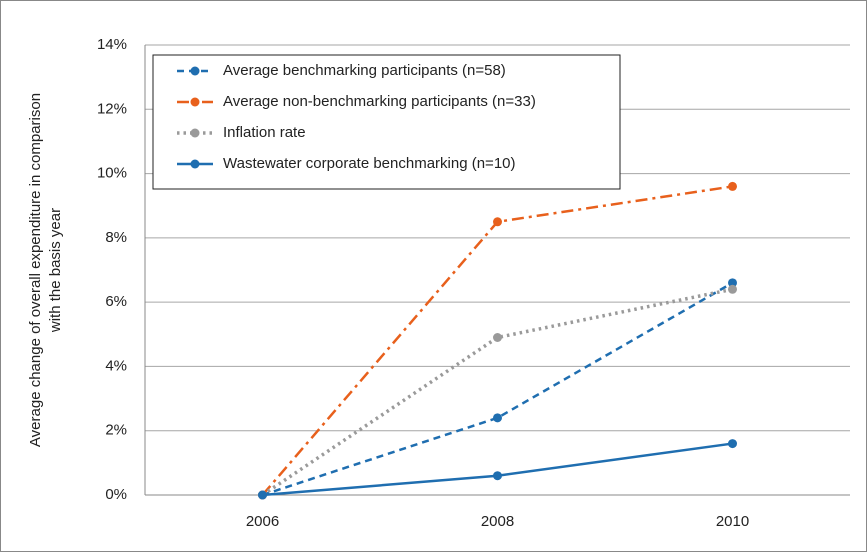 This screenshot has height=553, width=868. What do you see at coordinates (264, 132) in the screenshot?
I see `legend-label: Inflation rate` at bounding box center [264, 132].